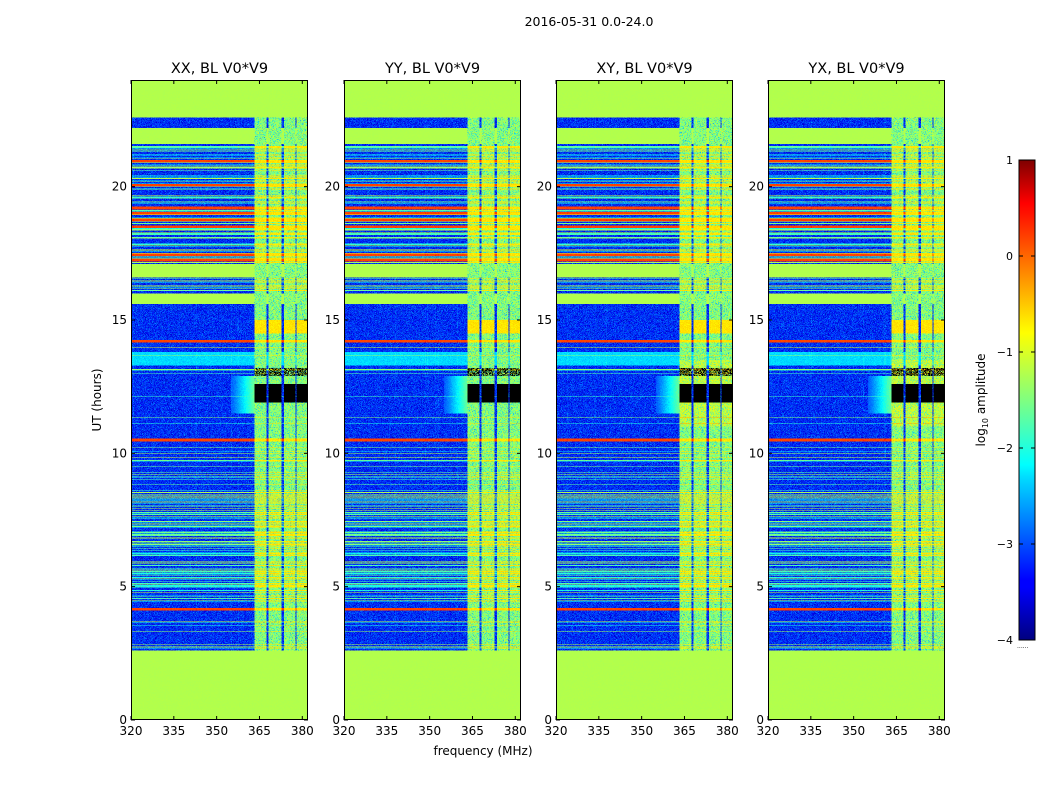 This screenshot has height=800, width=1050. I want to click on colorbar: log10 amplitude ...... 1 0 −1 −2 −3 −4, so click(1005, 402).